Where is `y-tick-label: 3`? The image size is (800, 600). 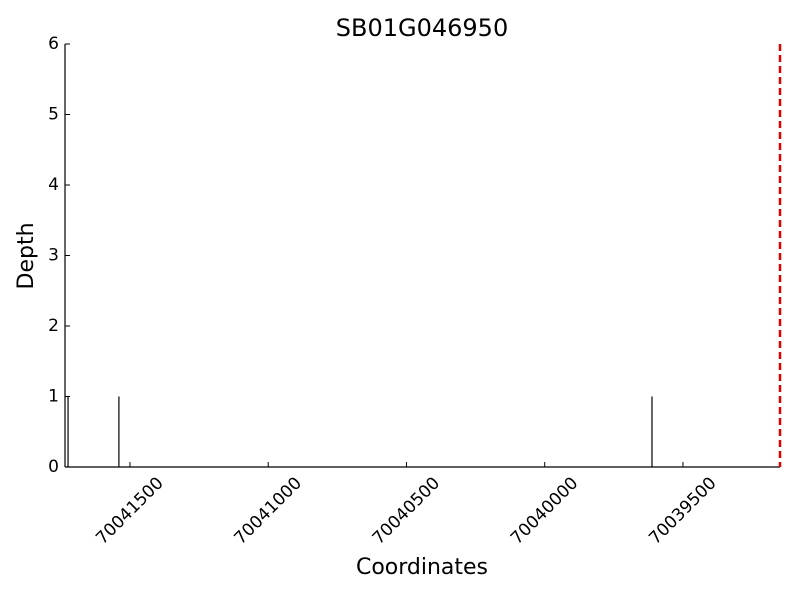
y-tick-label: 3 is located at coordinates (53, 256).